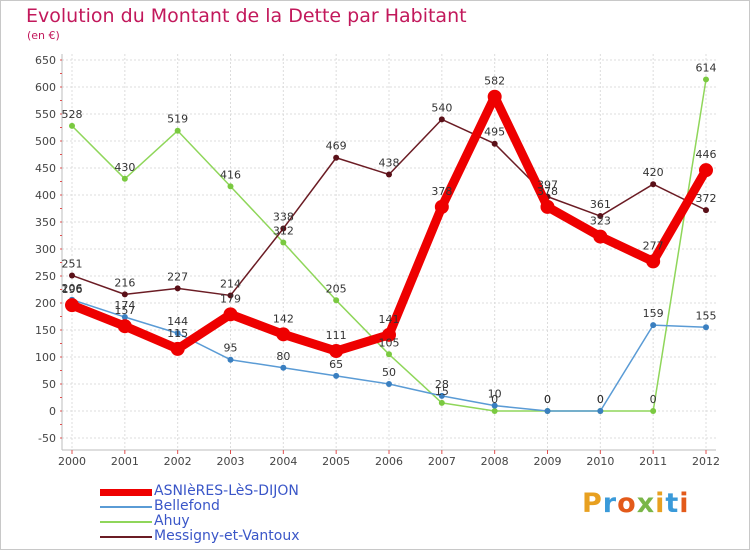  Describe the element at coordinates (72, 461) in the screenshot. I see `x-tick-label: 2000` at that location.